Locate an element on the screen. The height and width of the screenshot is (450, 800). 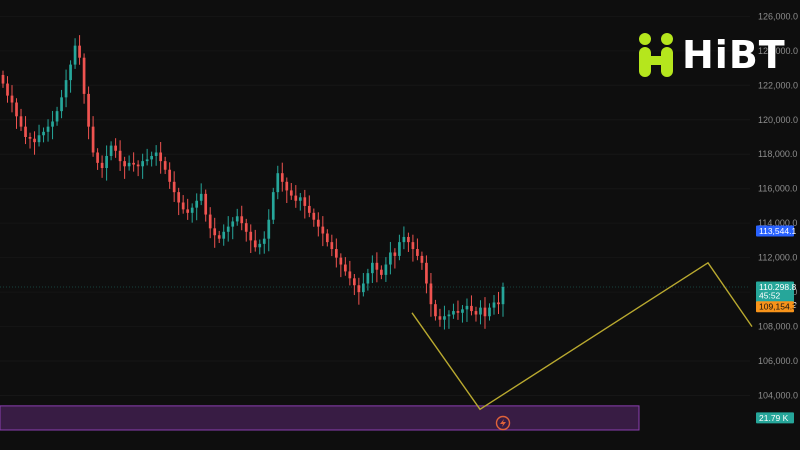
price-tag: 113,544.1 is located at coordinates (776, 231).